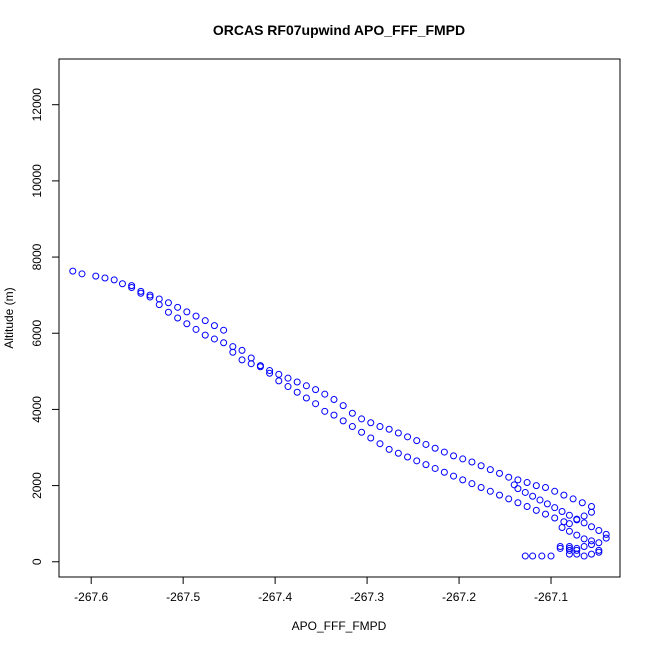  I want to click on y-tick-label: 8000, so click(37, 256).